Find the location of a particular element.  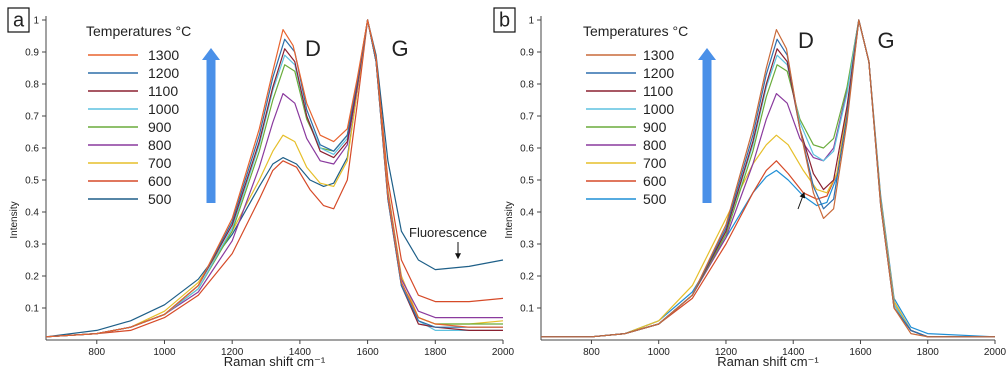

annotation-text: Fluorescence is located at coordinates (448, 232).